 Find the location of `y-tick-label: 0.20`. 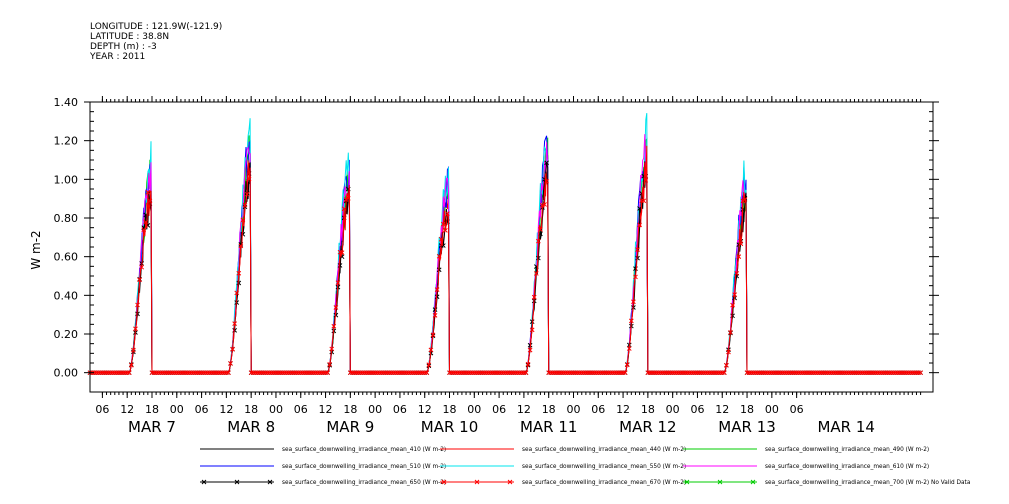

y-tick-label: 0.20 is located at coordinates (66, 334).